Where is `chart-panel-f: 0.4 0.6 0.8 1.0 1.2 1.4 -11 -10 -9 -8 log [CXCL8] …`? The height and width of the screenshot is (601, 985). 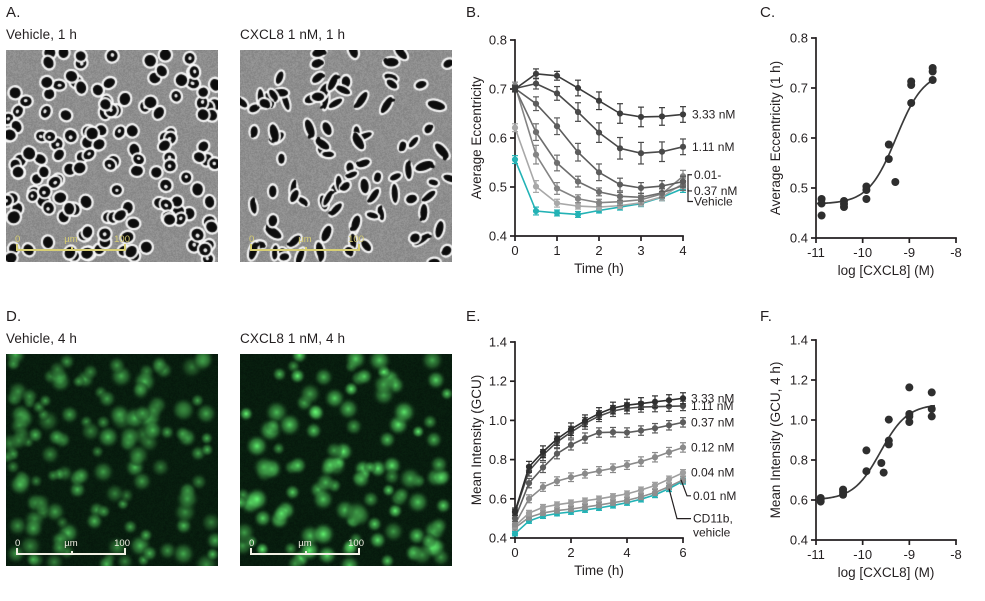 chart-panel-f: 0.4 0.6 0.8 1.0 1.2 1.4 -11 -10 -9 -8 log [CXCL8] … is located at coordinates (865, 457).